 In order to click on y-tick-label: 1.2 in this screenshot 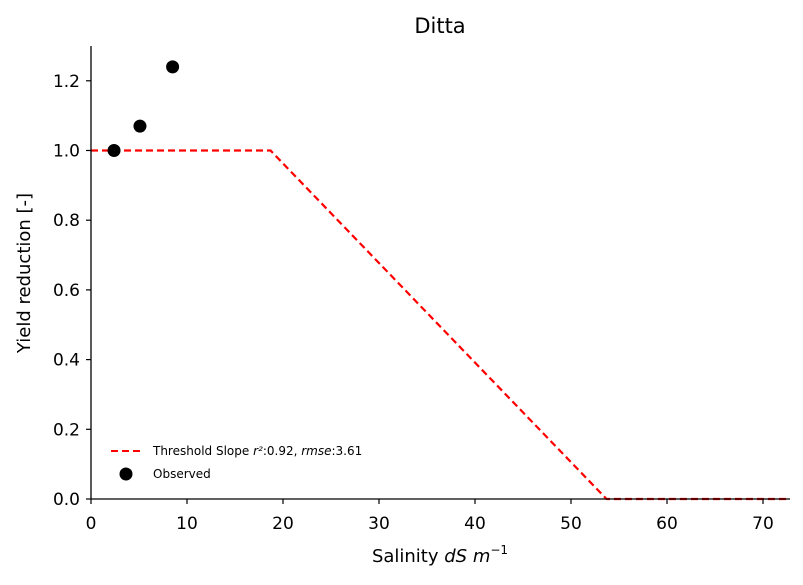, I will do `click(66, 82)`.